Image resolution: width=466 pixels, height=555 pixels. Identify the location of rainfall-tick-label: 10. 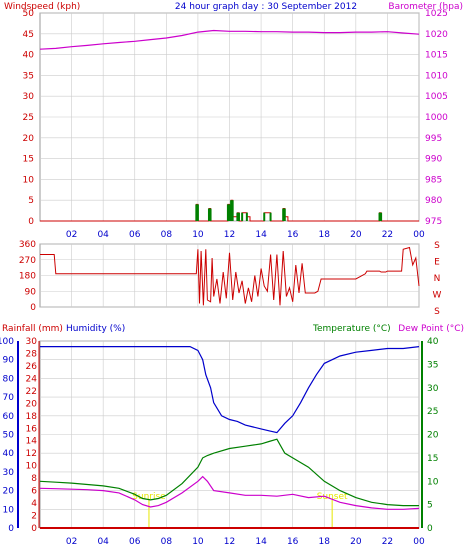
(32, 467).